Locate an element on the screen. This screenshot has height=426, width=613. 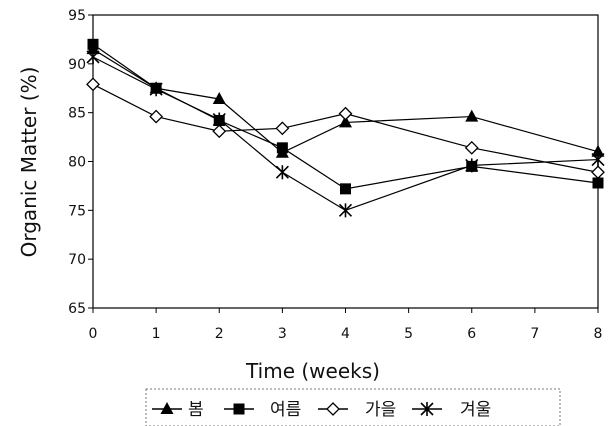
y-tick-label: 75 is located at coordinates (77, 211).